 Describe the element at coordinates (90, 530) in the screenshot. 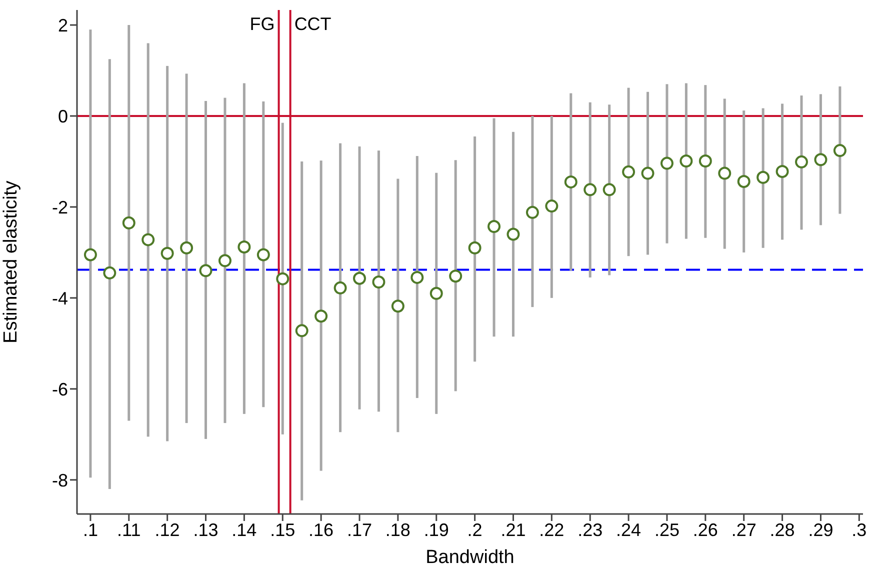

I see `x-tick-label: .1` at that location.